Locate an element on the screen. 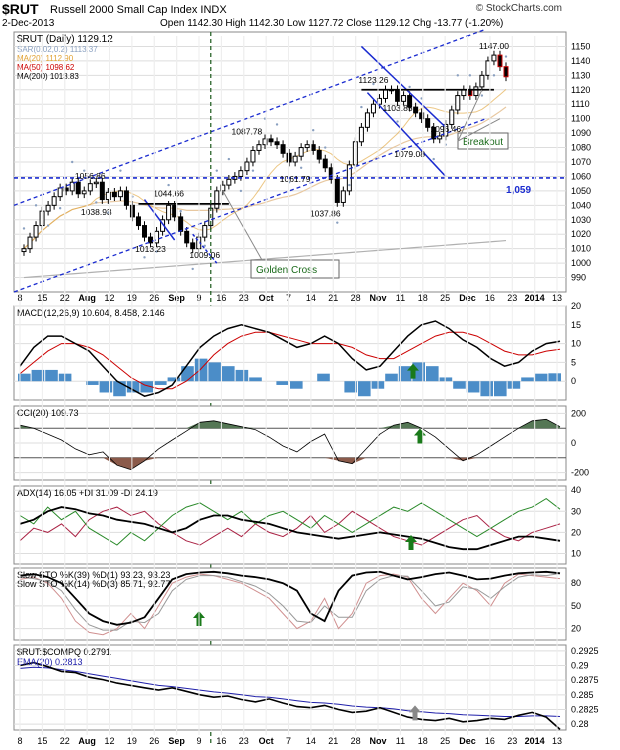 Image resolution: width=620 pixels, height=750 pixels. ratio-panel-y-tick-label: 0.2925 is located at coordinates (585, 651).